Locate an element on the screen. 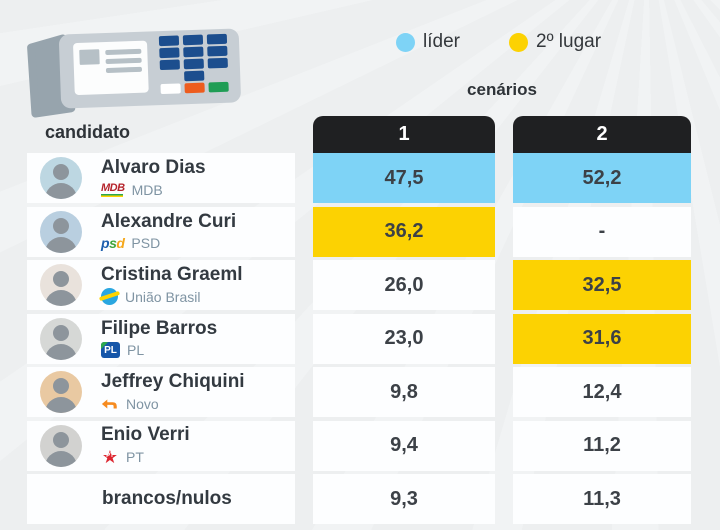  scenario-1-value: 47,5 is located at coordinates (404, 178).